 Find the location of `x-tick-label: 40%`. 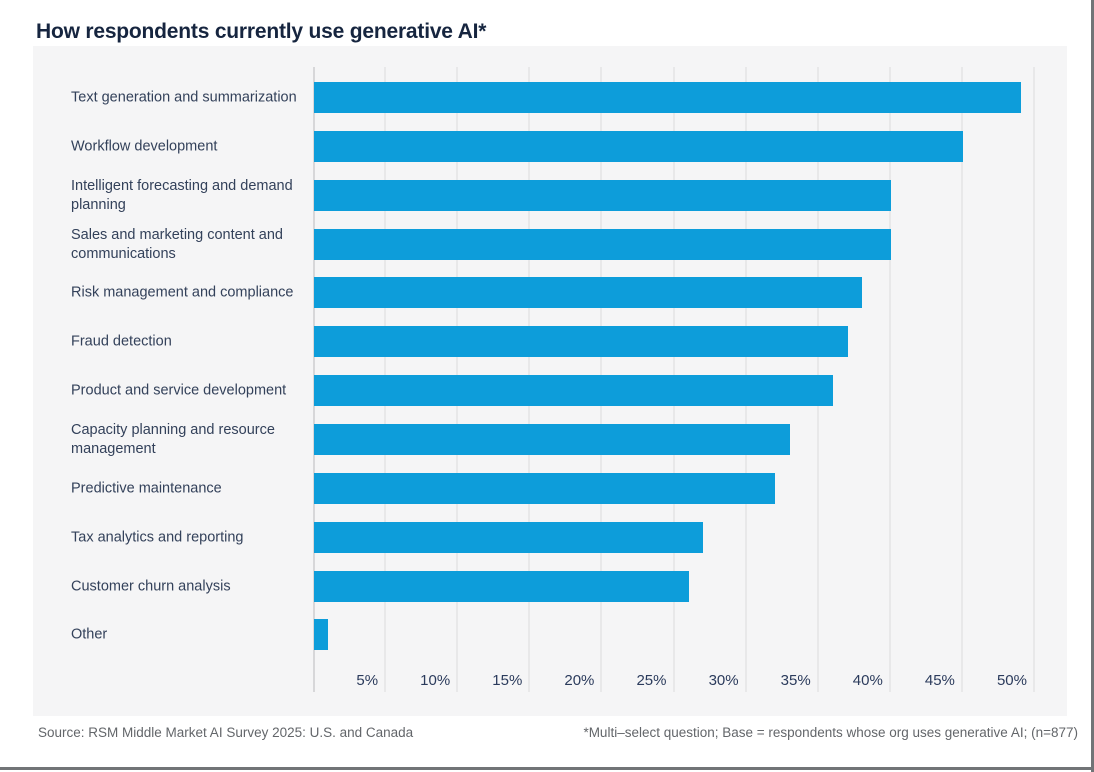

x-tick-label: 40% is located at coordinates (867, 680).